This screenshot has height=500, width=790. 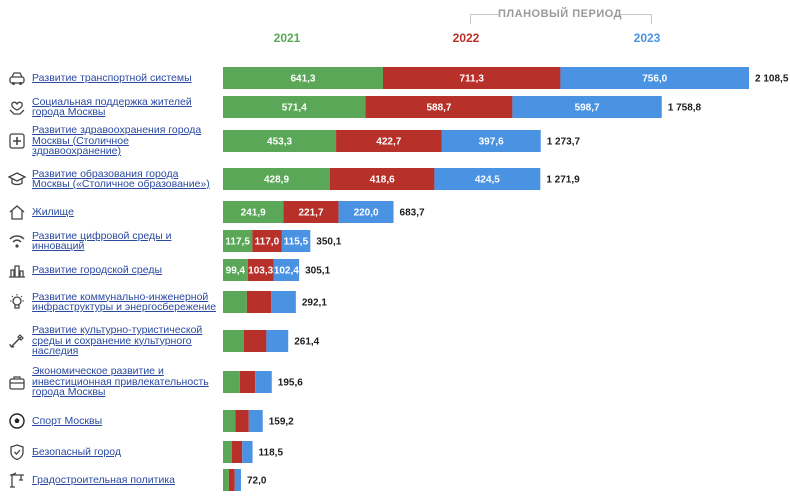 What do you see at coordinates (306, 342) in the screenshot?
I see `row-total-label: 261,4` at bounding box center [306, 342].